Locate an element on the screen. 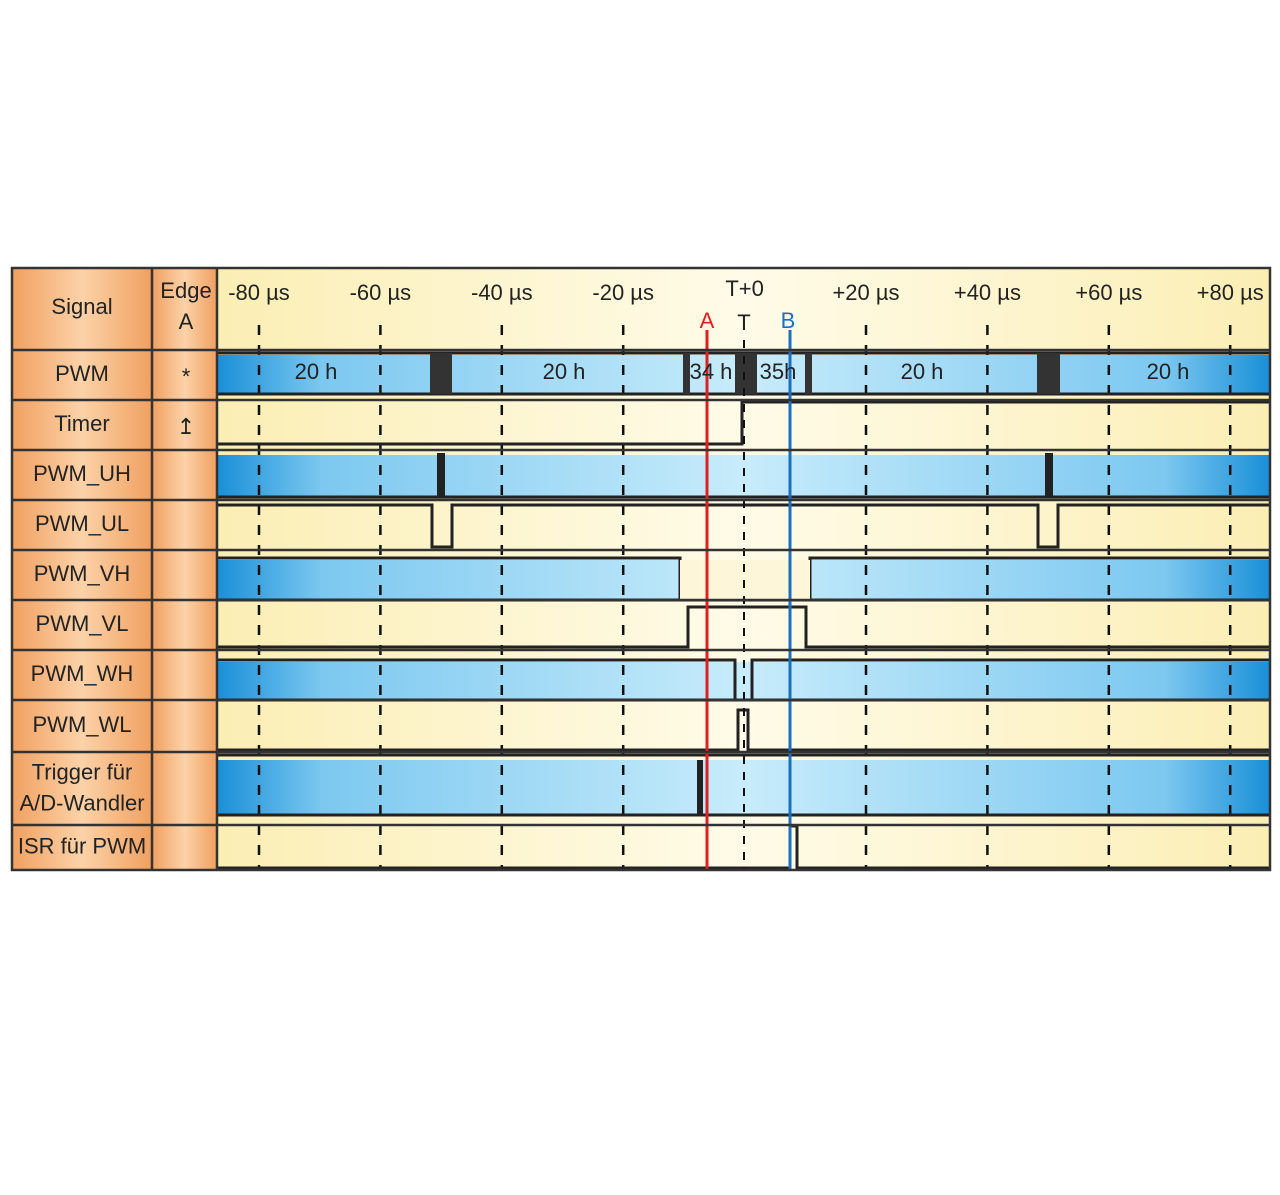  signal-name: PWM_WL is located at coordinates (82, 724).